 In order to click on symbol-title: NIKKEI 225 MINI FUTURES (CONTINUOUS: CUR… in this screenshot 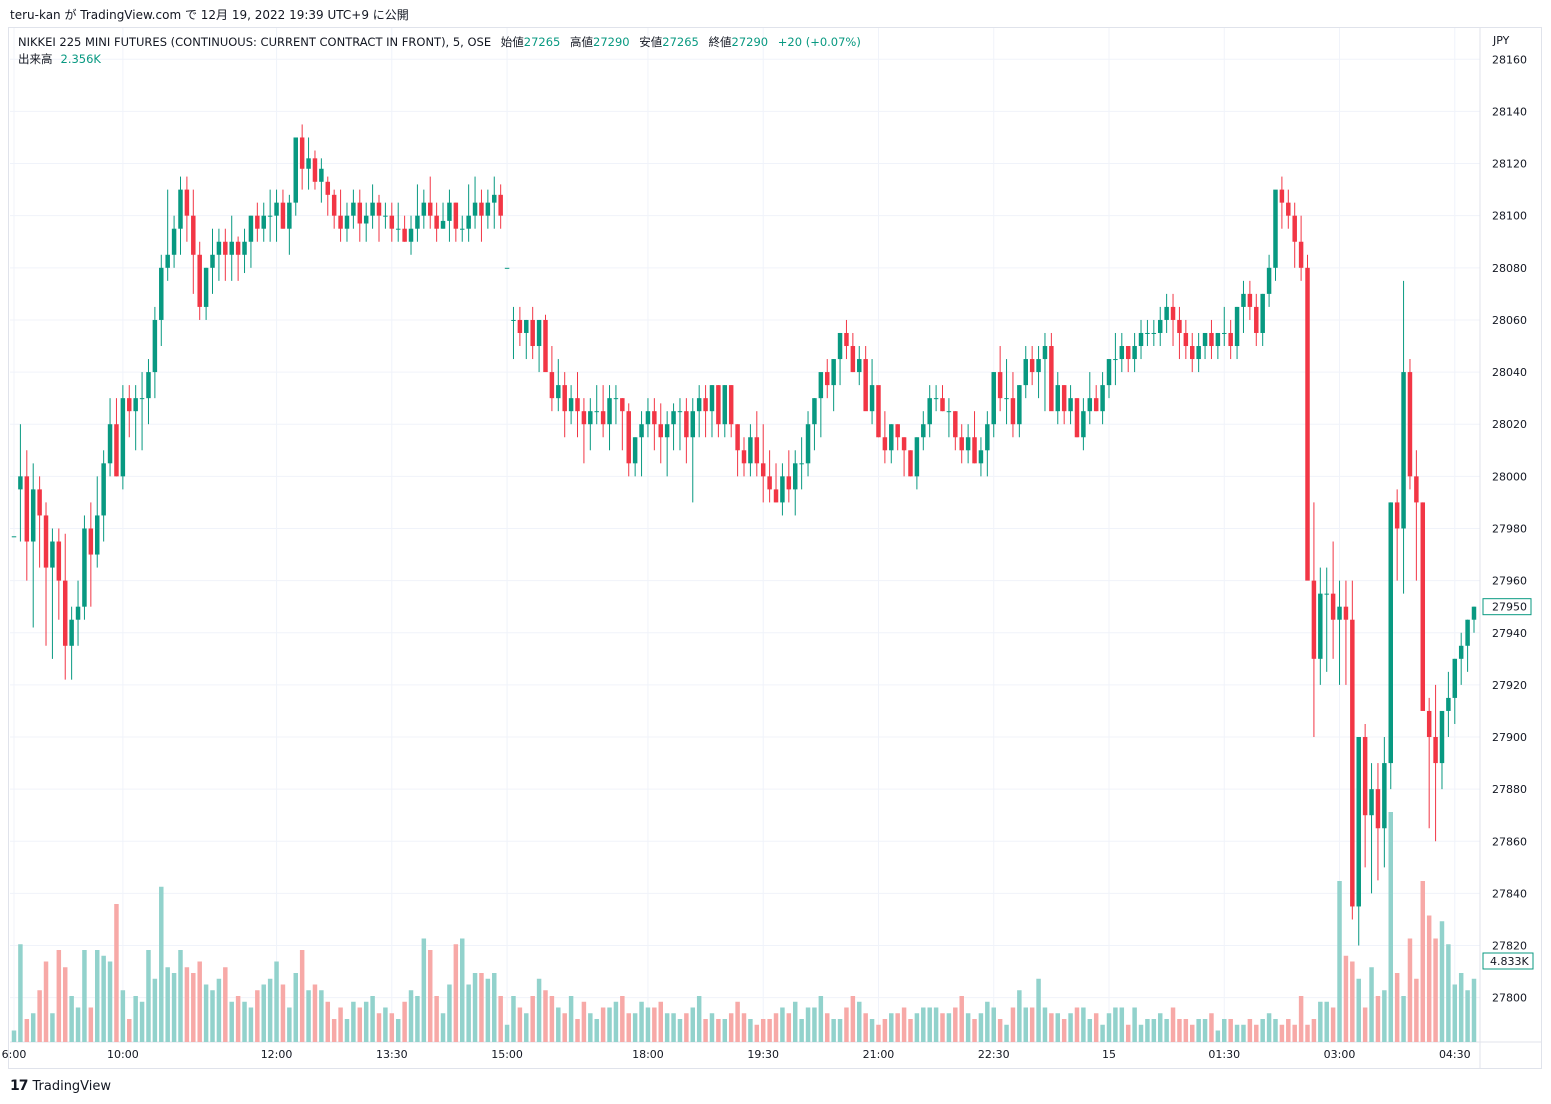, I will do `click(255, 42)`.